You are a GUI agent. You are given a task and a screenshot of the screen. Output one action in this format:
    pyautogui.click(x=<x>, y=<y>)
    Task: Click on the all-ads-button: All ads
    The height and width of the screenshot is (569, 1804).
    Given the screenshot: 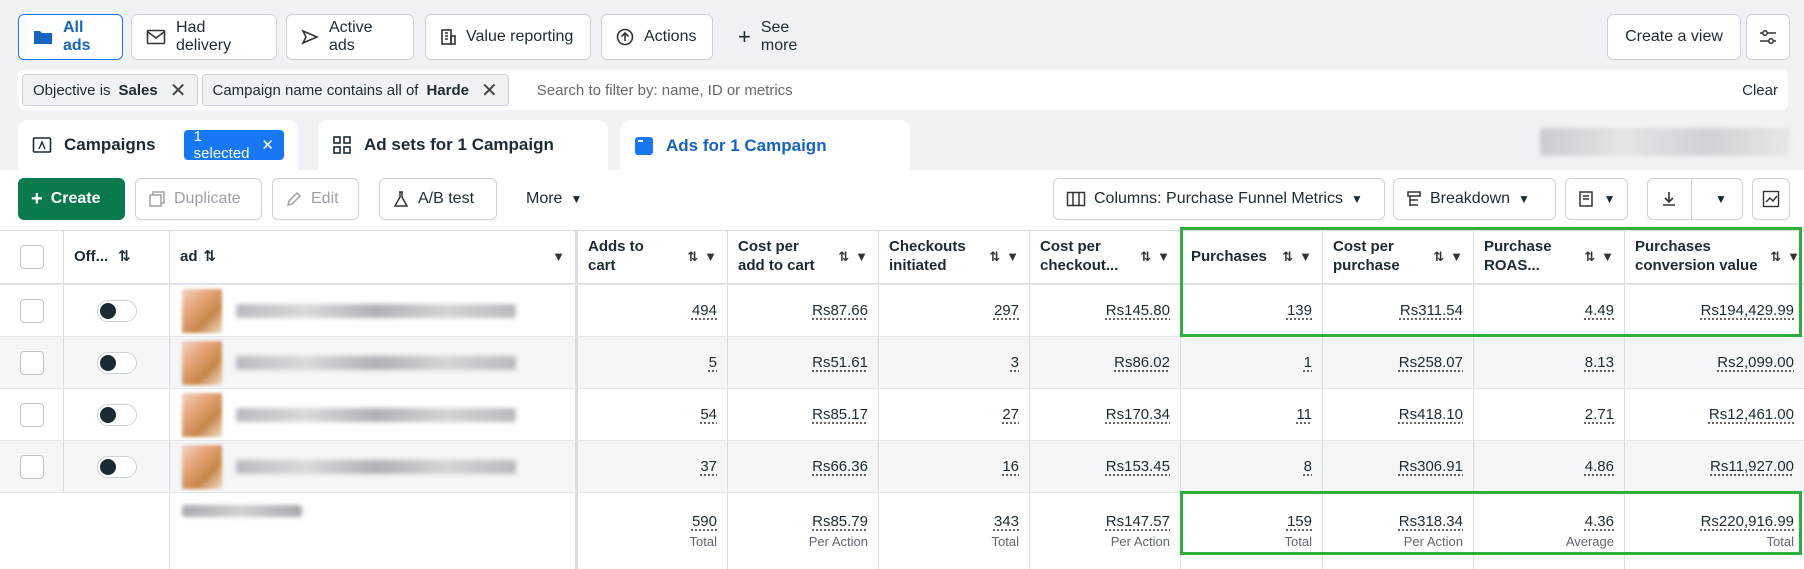 What is the action you would take?
    pyautogui.click(x=70, y=37)
    